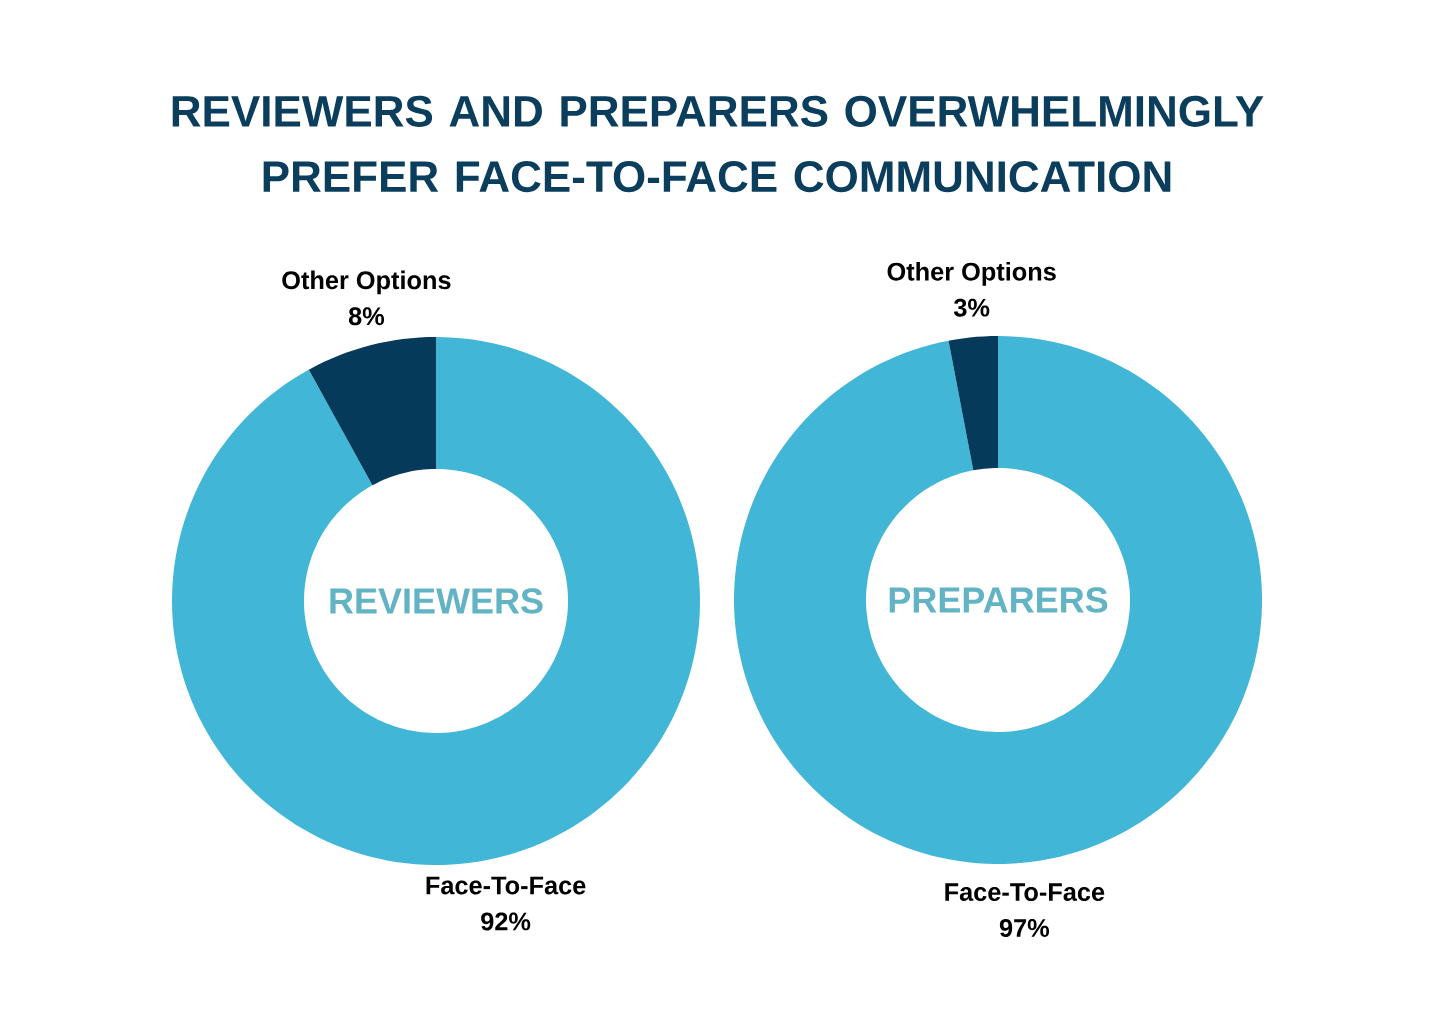  Describe the element at coordinates (718, 144) in the screenshot. I see `chart-title: REVIEWERS AND PREPARERS OVERWHELMINGLY PREFER FACE-TO-FACE COMMUNICATION` at that location.